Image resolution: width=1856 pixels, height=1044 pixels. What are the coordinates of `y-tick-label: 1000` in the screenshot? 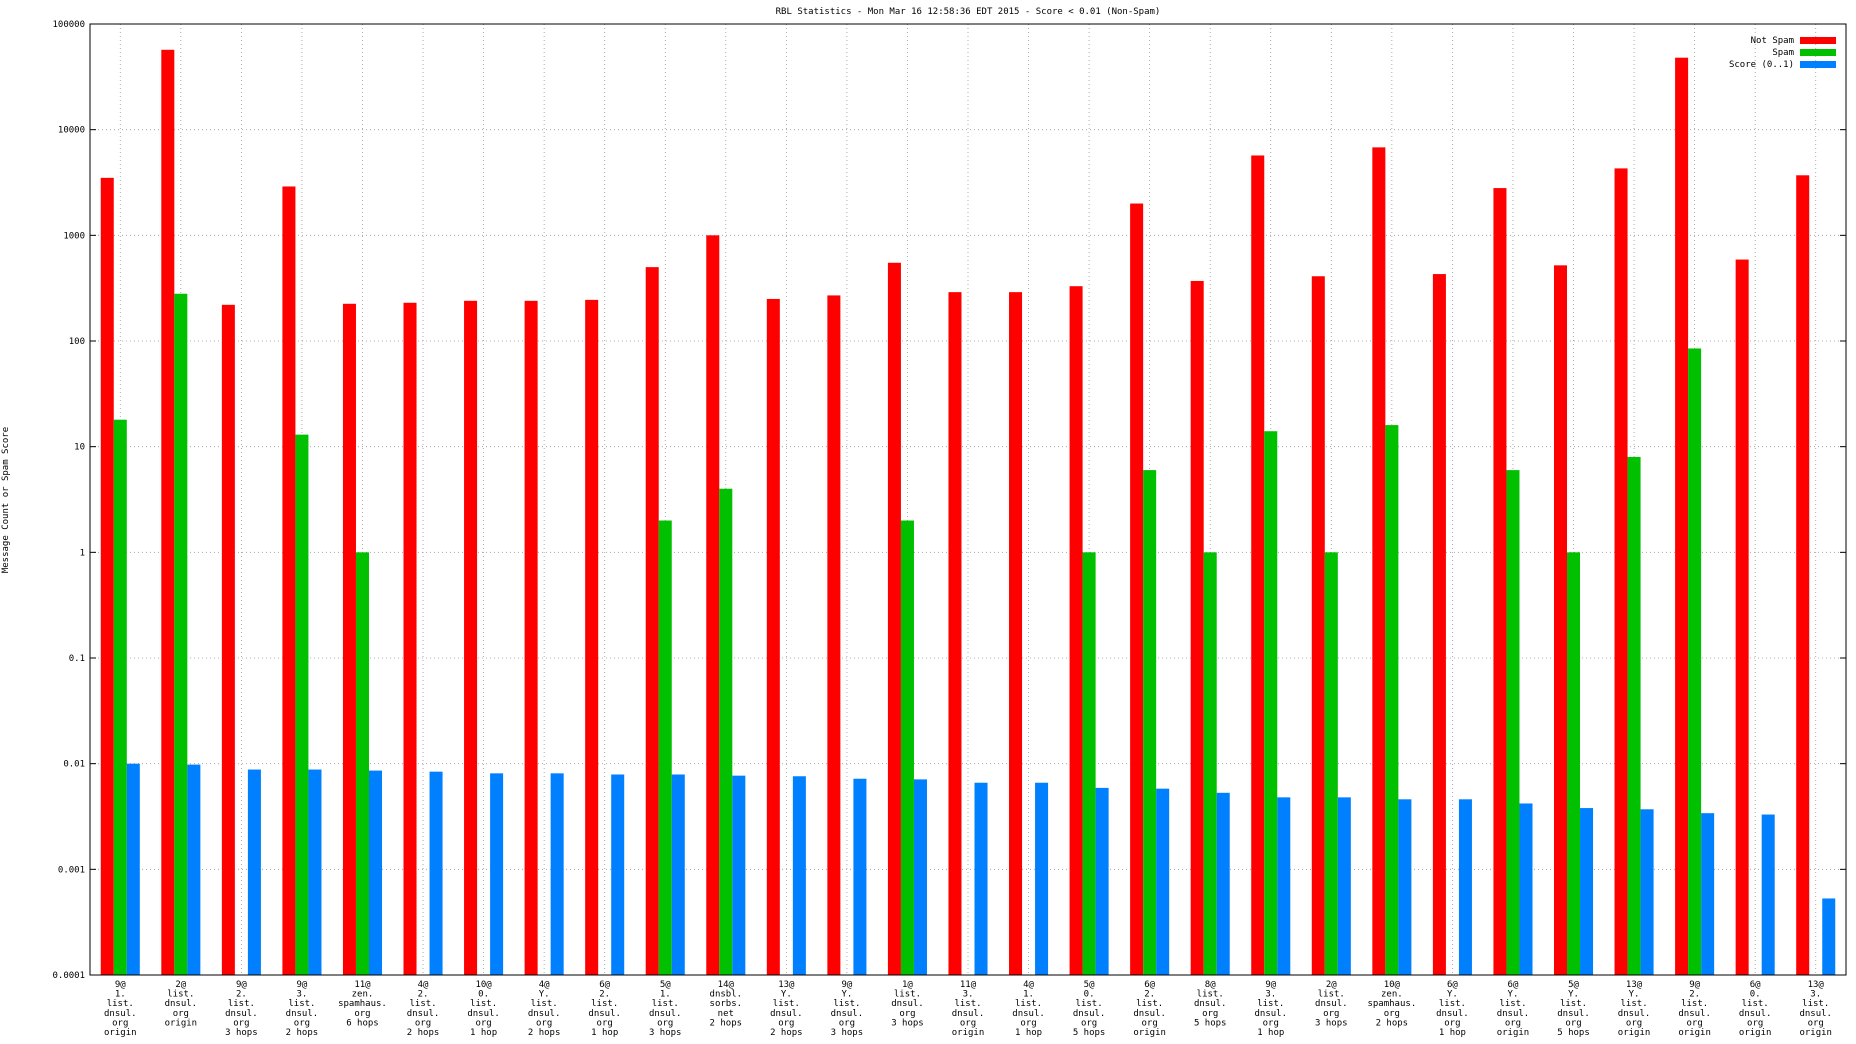 It's located at (74, 236).